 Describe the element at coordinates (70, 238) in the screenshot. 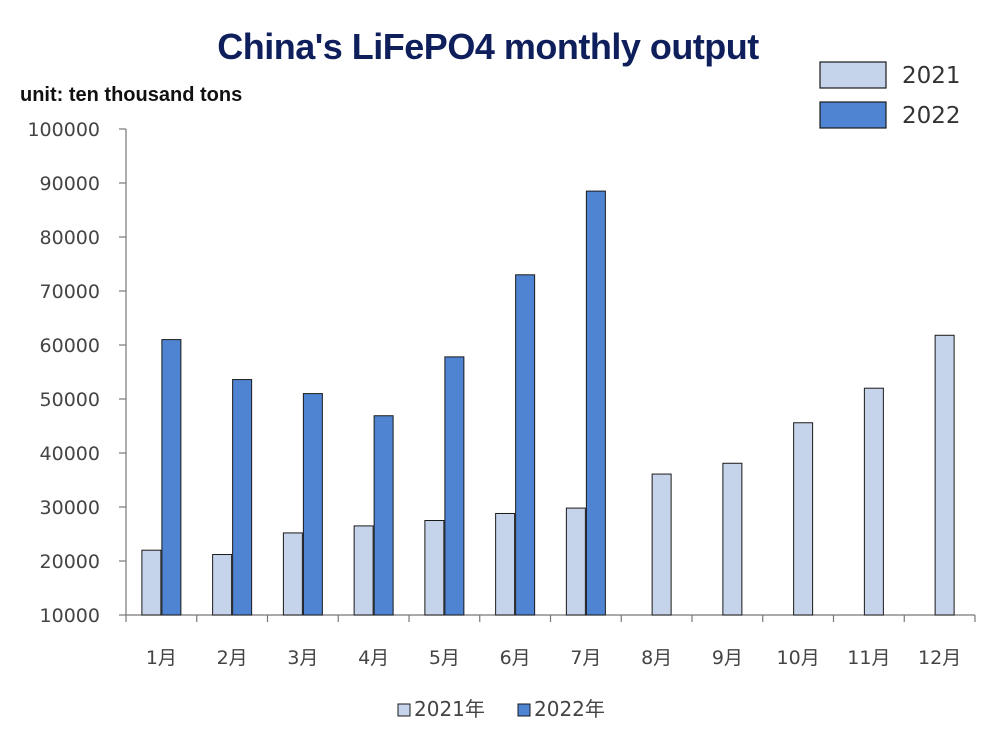

I see `y-tick-label: 80000` at that location.